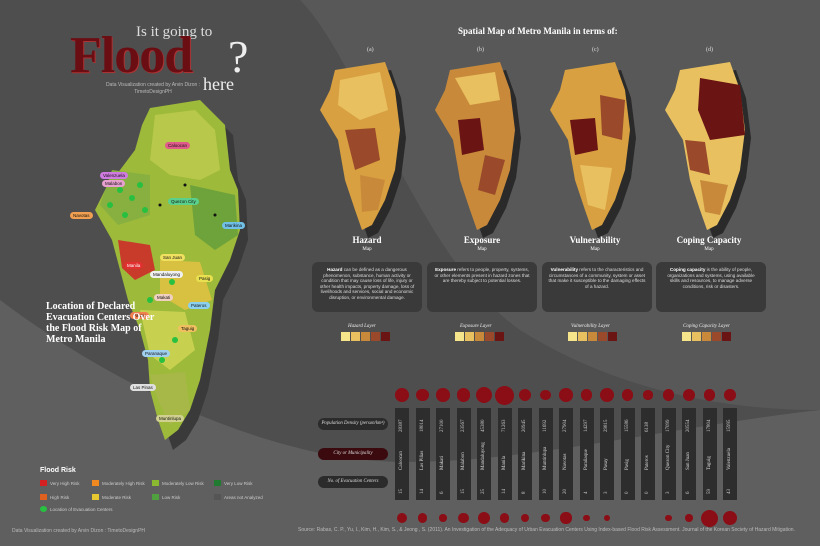 The height and width of the screenshot is (546, 820). I want to click on panel-letter-d: (d), so click(709, 50).